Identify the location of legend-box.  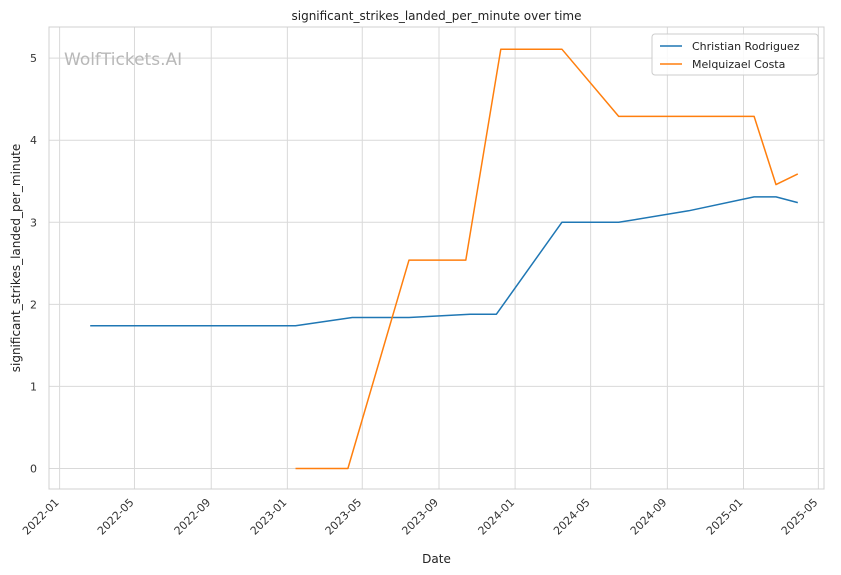
(735, 54).